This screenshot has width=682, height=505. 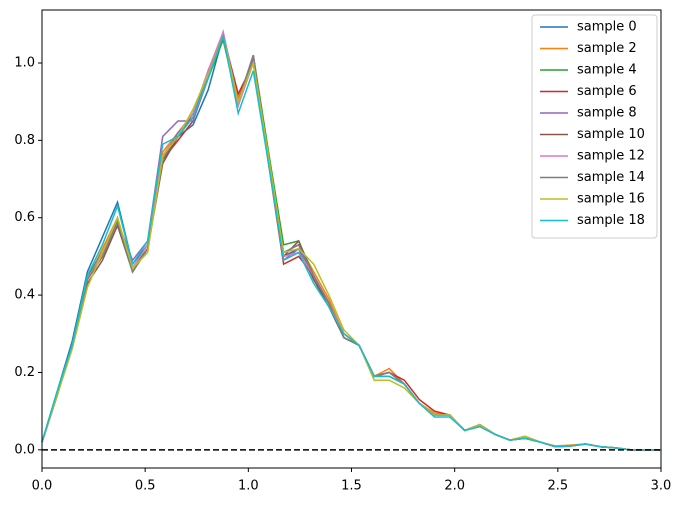 What do you see at coordinates (607, 91) in the screenshot?
I see `legend-label: sample 6` at bounding box center [607, 91].